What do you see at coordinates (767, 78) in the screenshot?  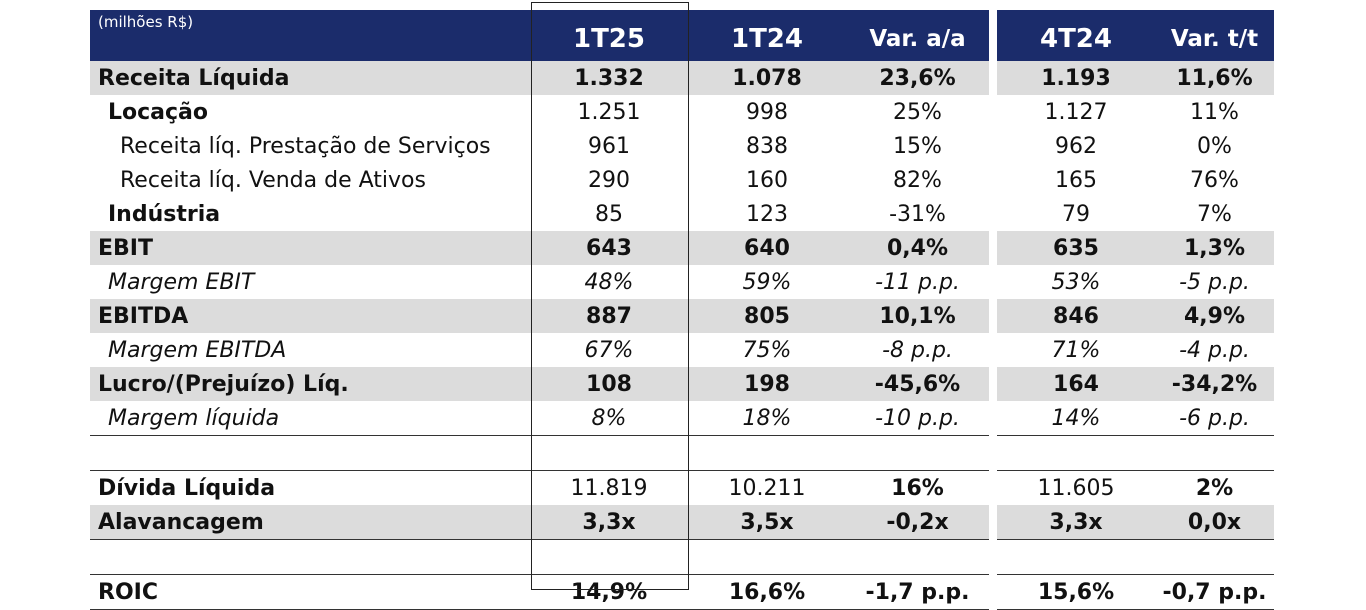 I see `cell-1t24: 1.078` at bounding box center [767, 78].